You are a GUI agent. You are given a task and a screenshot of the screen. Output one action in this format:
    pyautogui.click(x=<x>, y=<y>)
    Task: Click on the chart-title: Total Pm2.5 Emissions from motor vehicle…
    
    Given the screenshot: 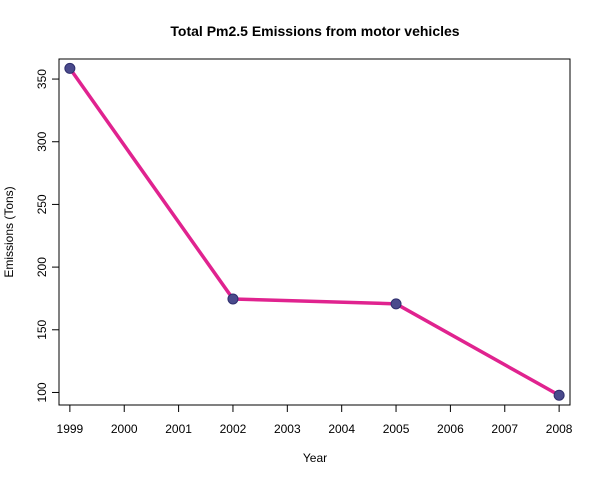 What is the action you would take?
    pyautogui.click(x=314, y=31)
    